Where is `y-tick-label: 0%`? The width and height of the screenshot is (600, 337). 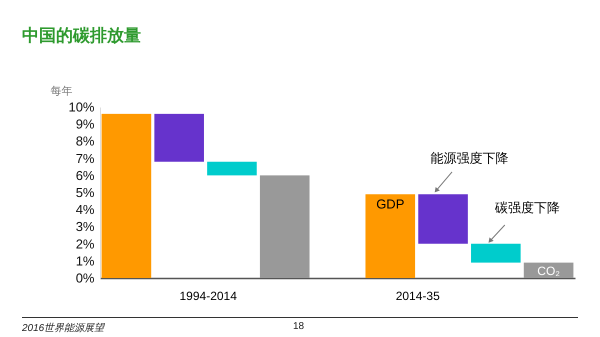
y-tick-label: 0% is located at coordinates (85, 278).